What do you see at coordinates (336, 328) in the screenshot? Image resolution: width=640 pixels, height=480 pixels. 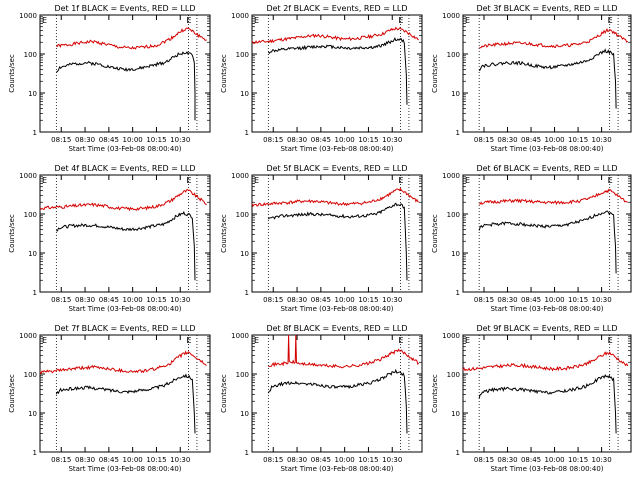 I see `panel-title: Det 8f BLACK = Events, RED = LLD` at bounding box center [336, 328].